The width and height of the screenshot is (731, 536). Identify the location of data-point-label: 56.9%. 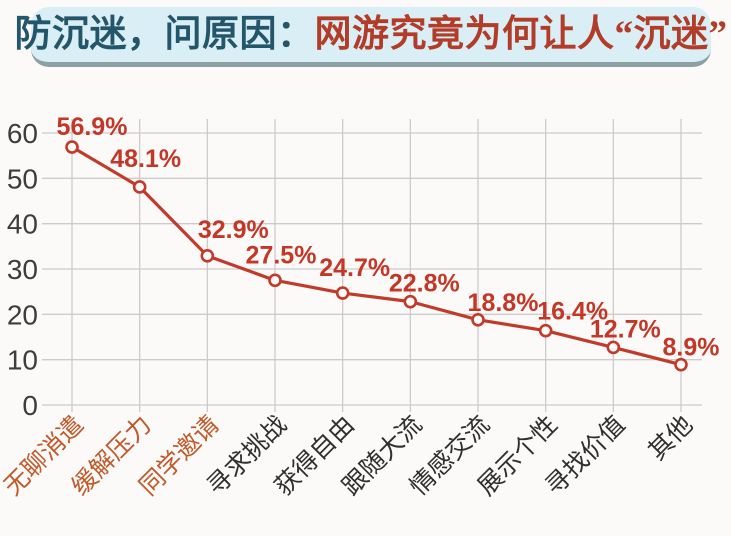
(92, 127).